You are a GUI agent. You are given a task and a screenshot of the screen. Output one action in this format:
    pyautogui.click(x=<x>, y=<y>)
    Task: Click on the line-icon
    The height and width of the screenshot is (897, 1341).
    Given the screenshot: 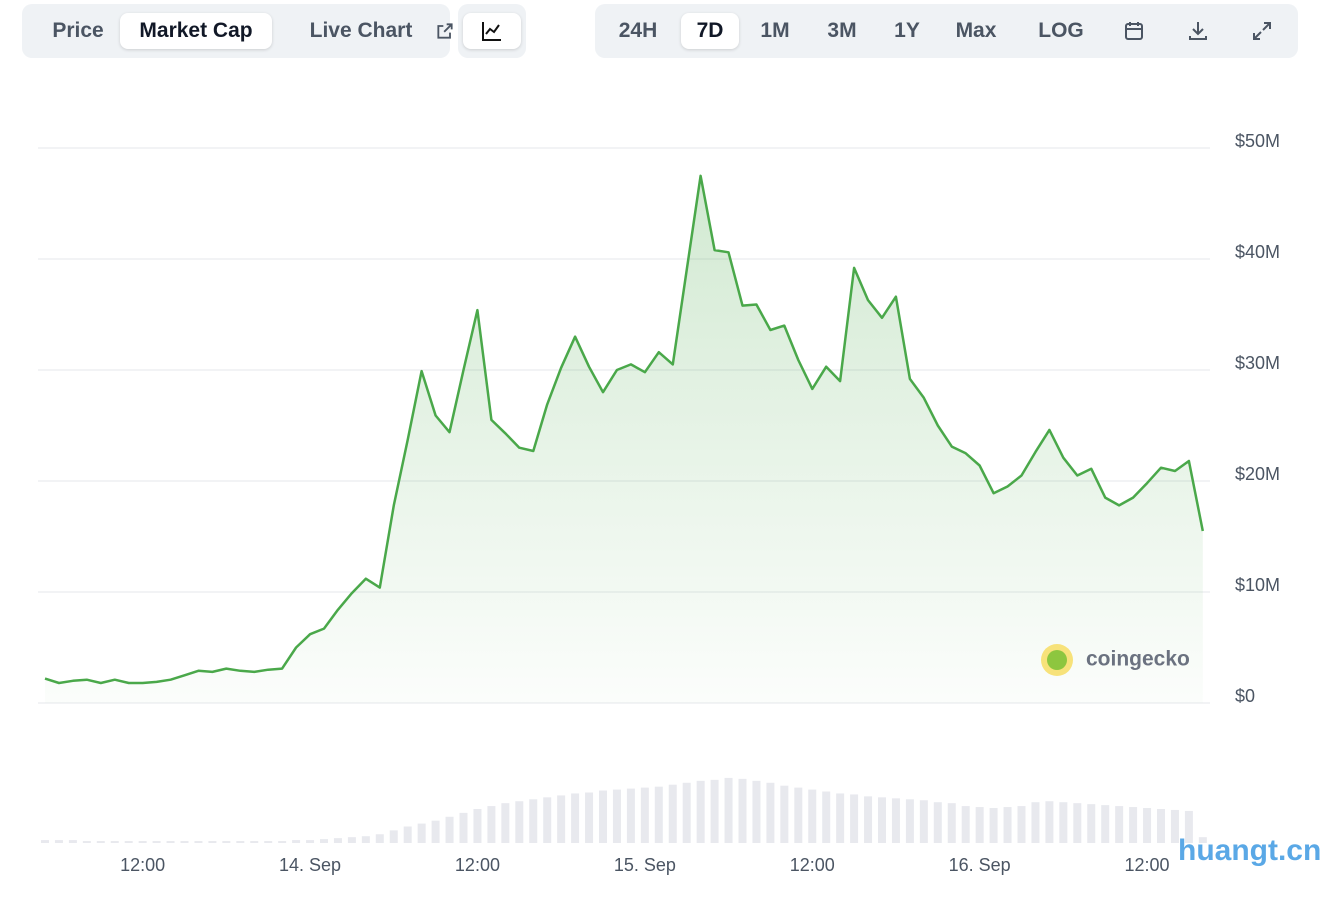 What is the action you would take?
    pyautogui.click(x=491, y=31)
    